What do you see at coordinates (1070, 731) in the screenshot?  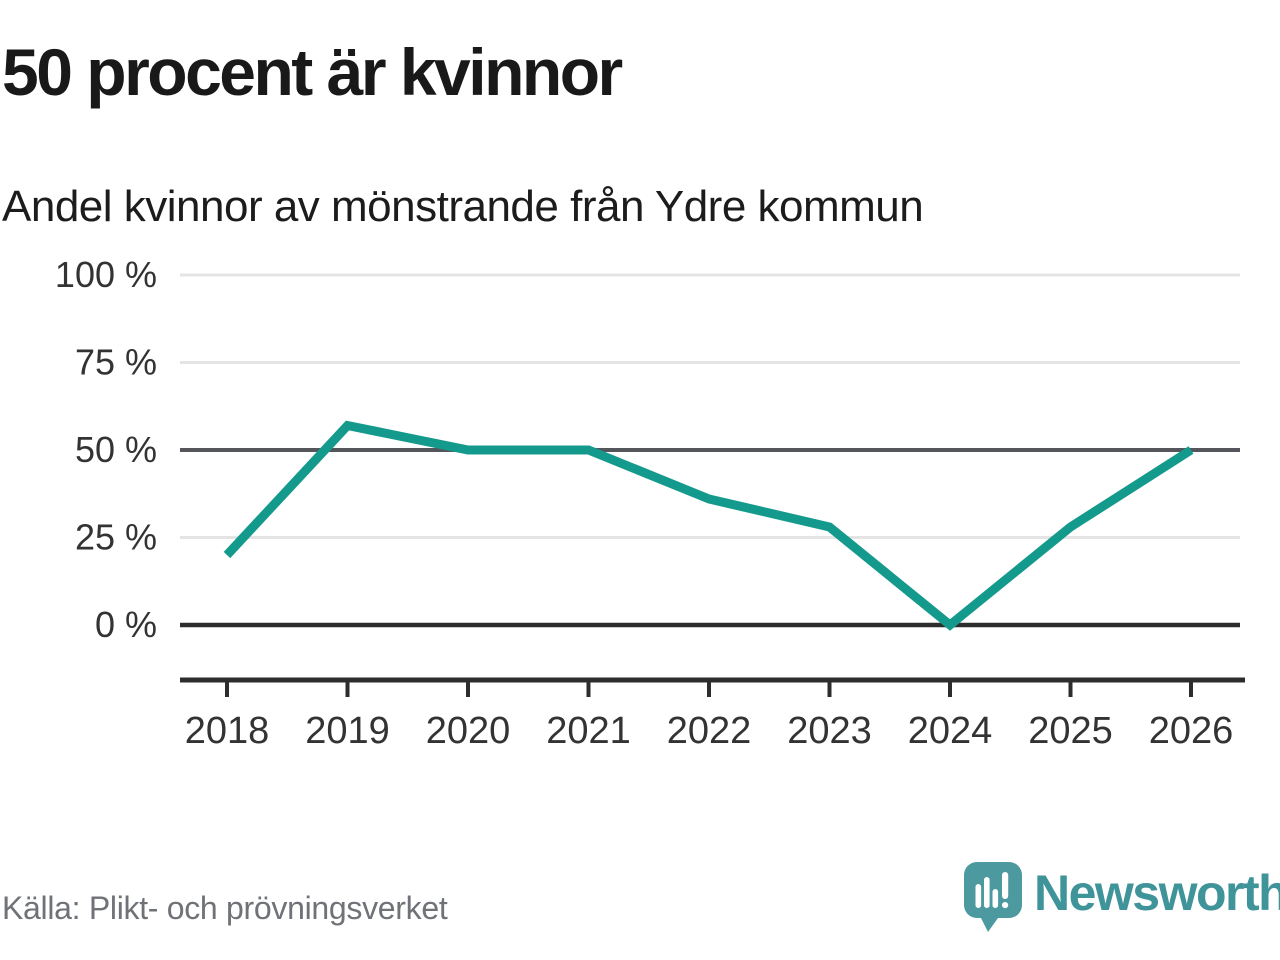 I see `x-tick-label: 2025` at bounding box center [1070, 731].